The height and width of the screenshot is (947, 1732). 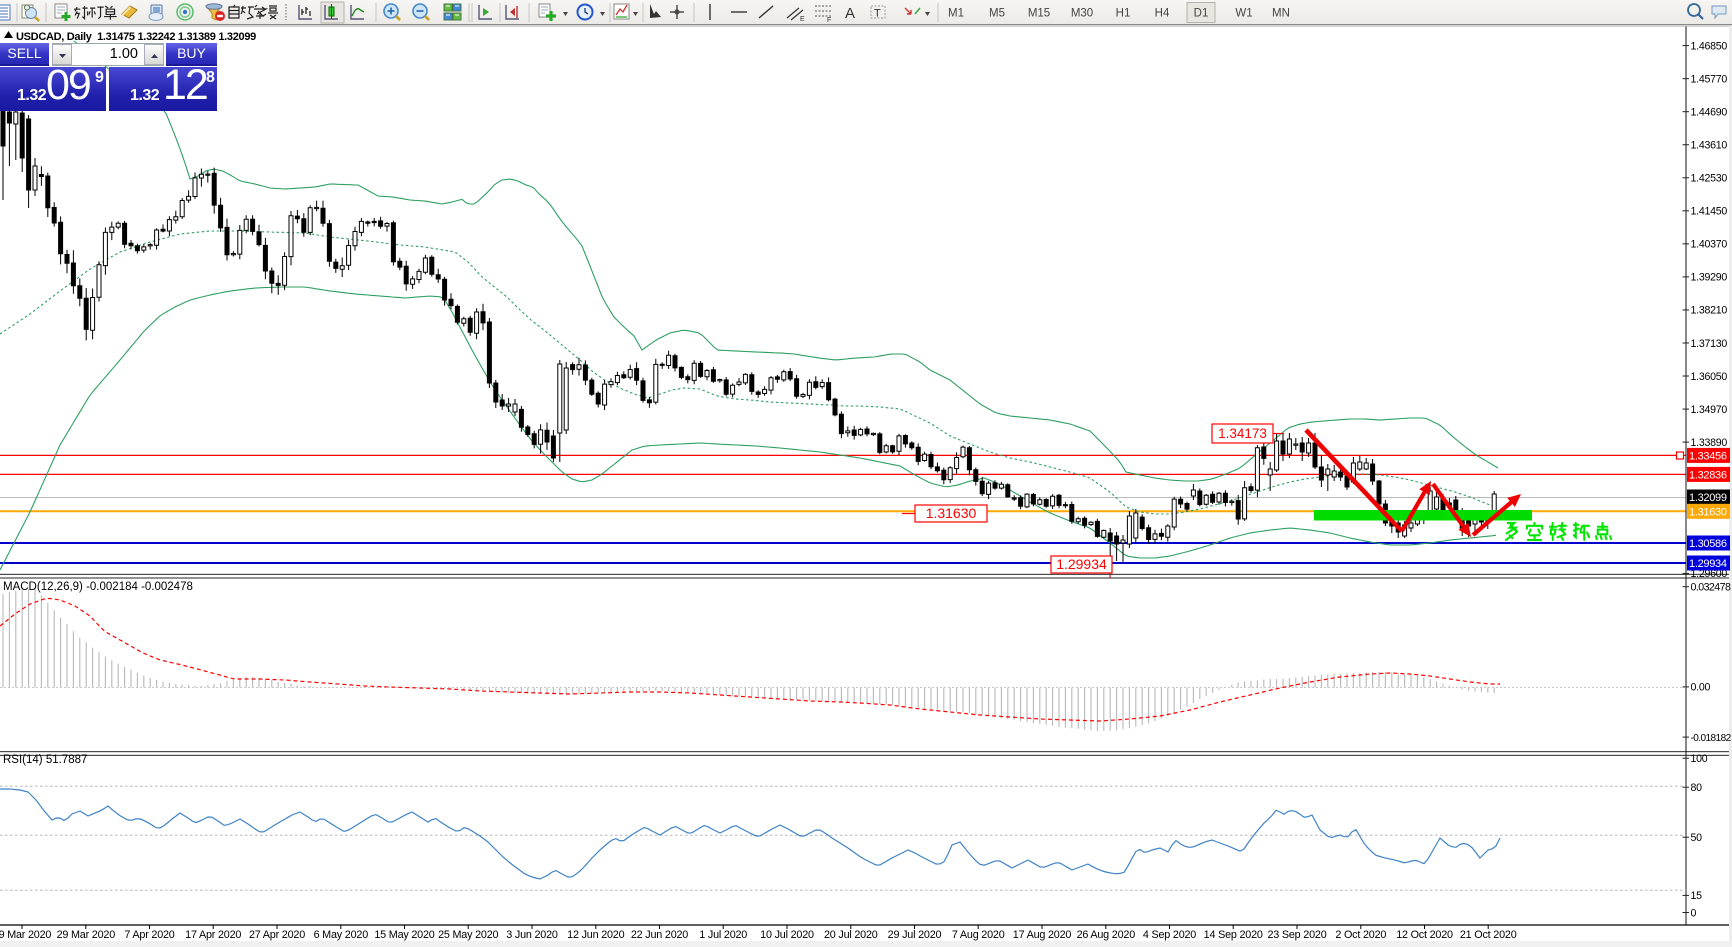 I want to click on svg-text: 1.37130, so click(x=1709, y=344).